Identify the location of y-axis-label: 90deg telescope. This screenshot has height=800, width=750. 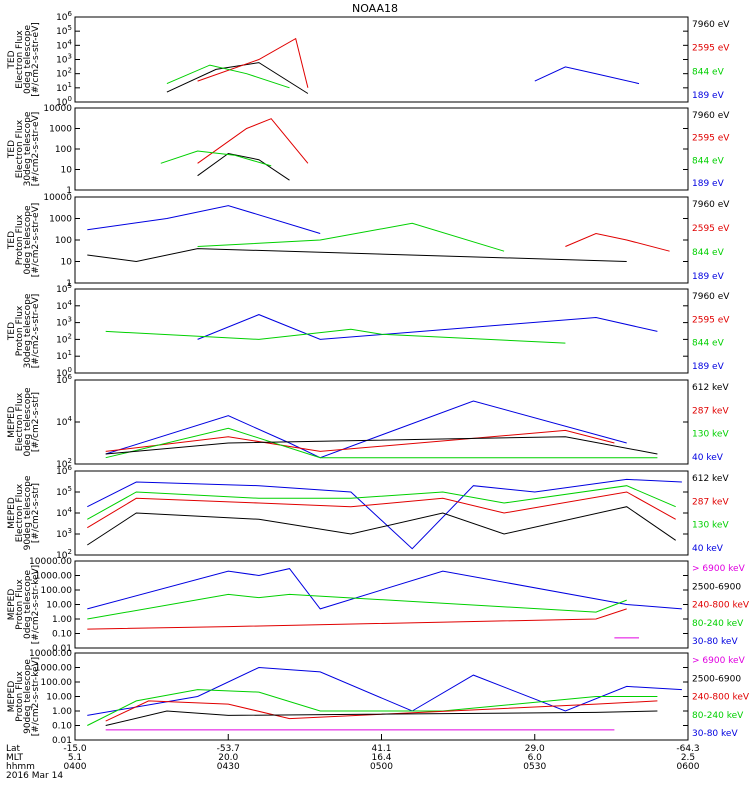
(28, 696).